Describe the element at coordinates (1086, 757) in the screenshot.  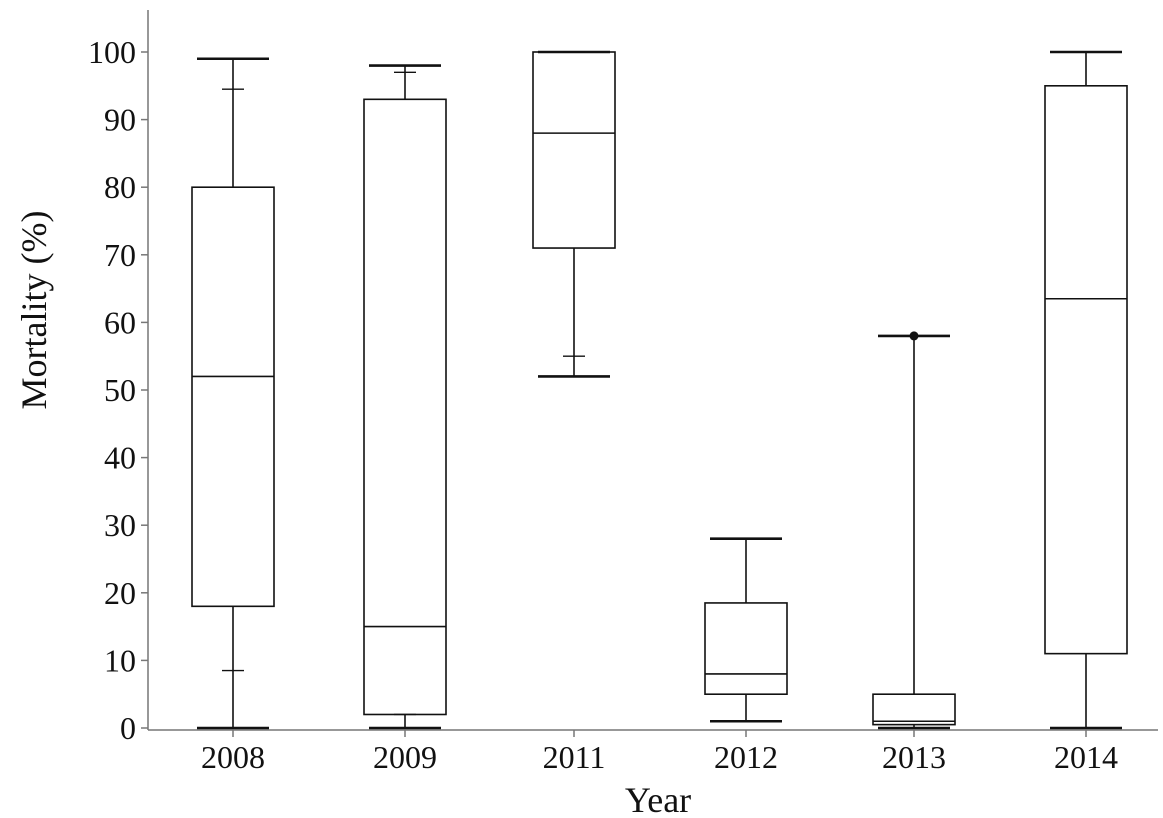
I see `x-tick-label: 2014` at that location.